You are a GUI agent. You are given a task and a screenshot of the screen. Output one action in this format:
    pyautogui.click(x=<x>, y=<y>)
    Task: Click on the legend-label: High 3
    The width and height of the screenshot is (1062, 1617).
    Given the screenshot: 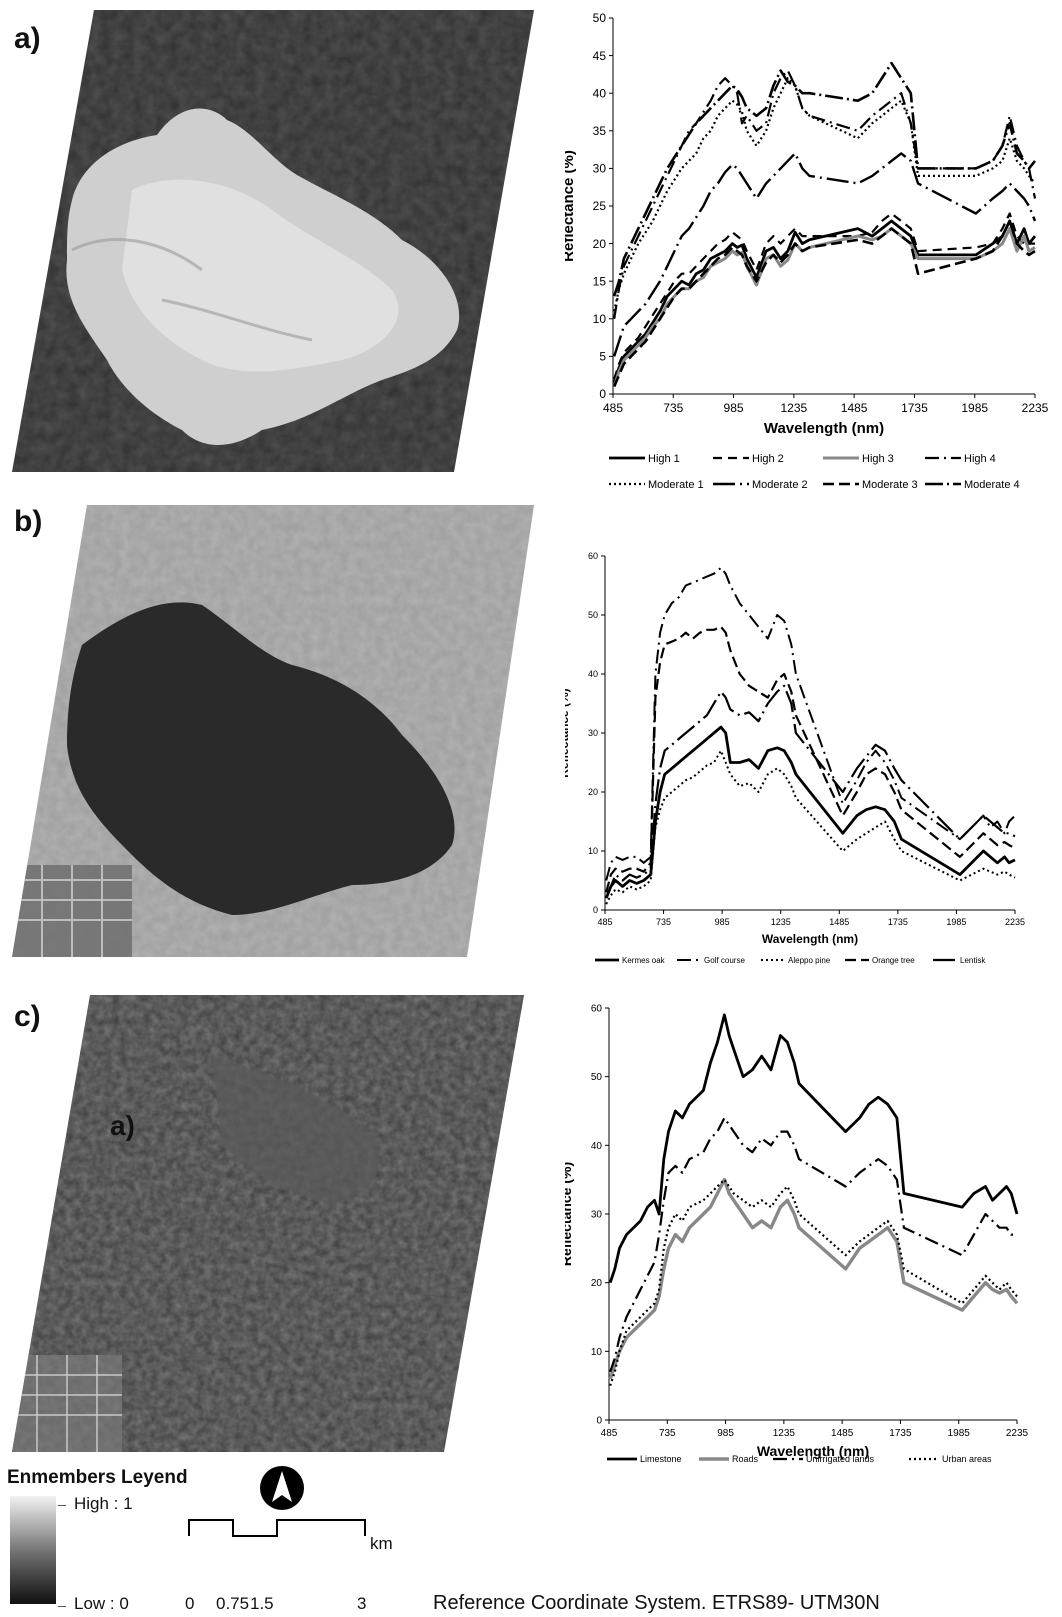 What is the action you would take?
    pyautogui.click(x=878, y=459)
    